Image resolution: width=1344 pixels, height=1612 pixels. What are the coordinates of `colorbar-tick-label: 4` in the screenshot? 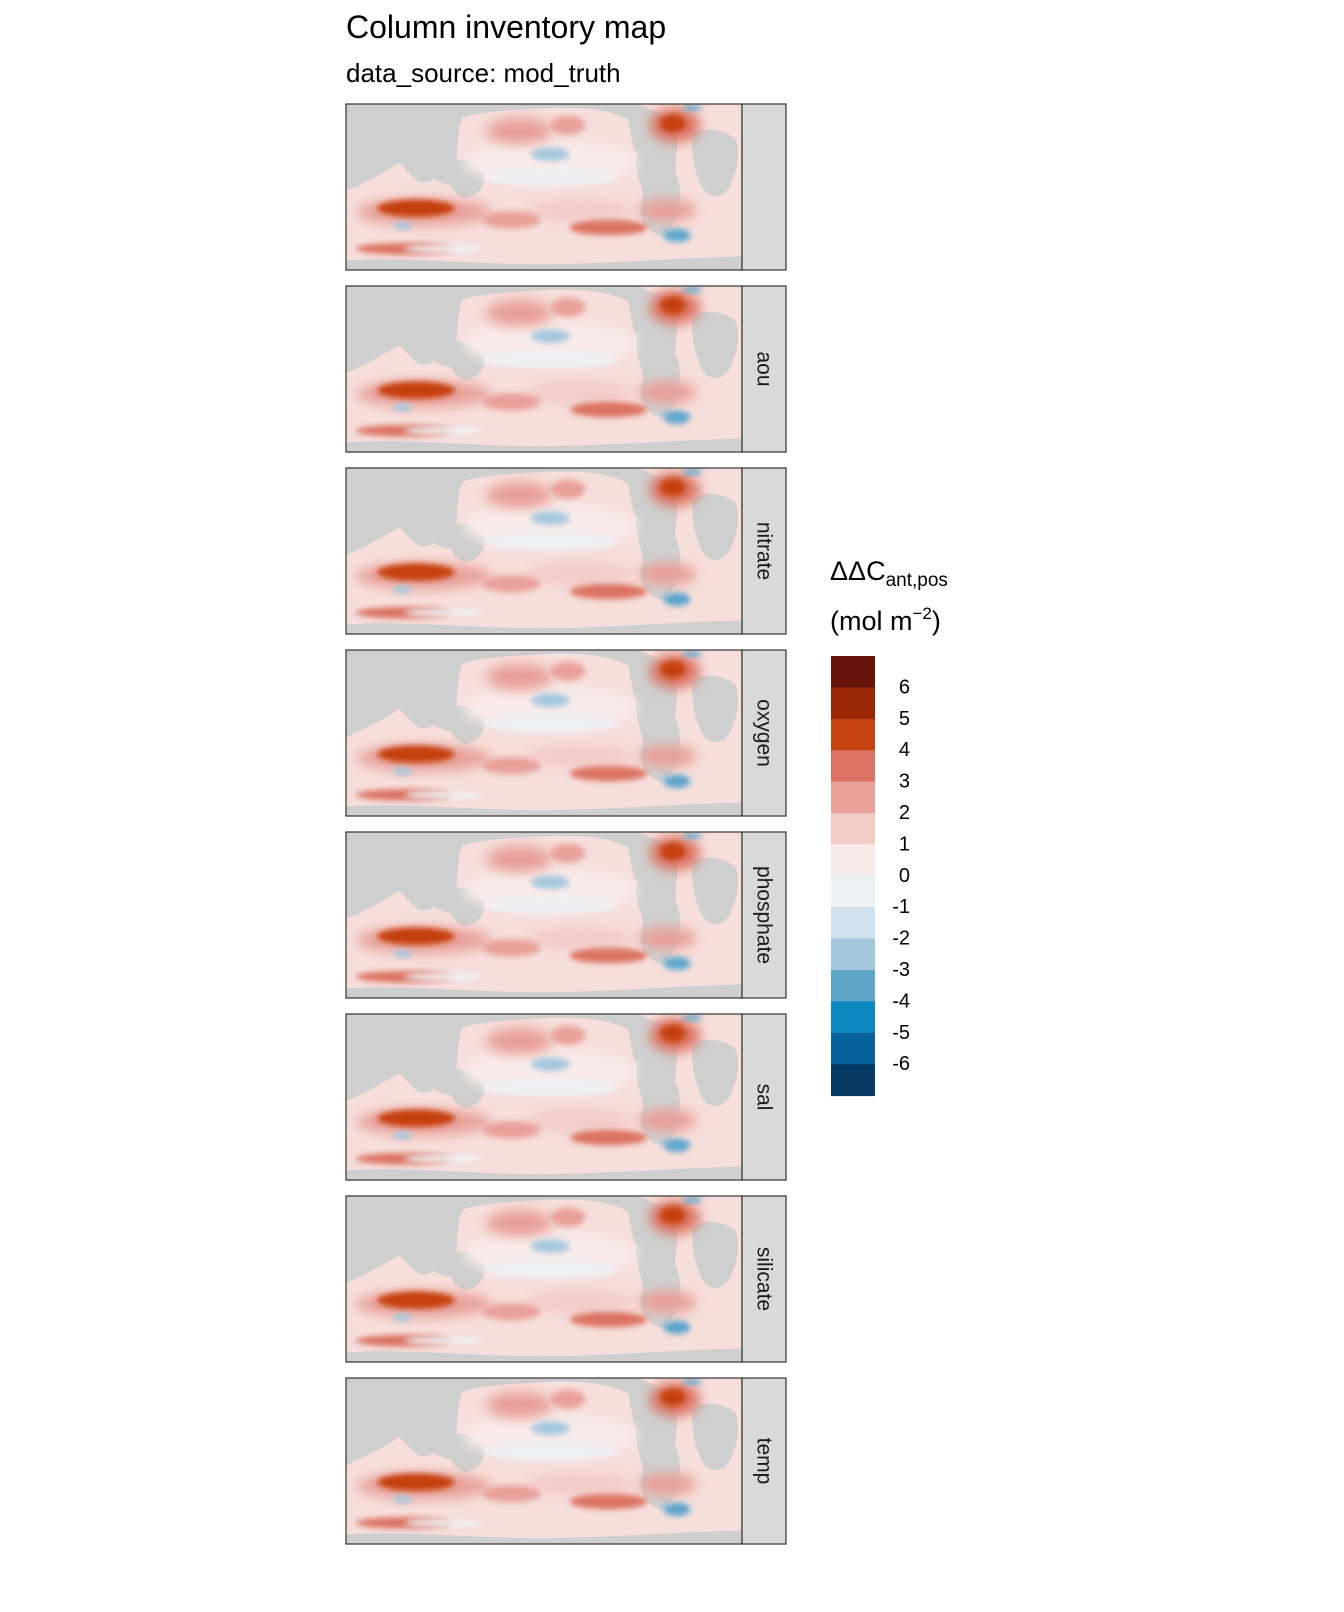 It's located at (904, 750).